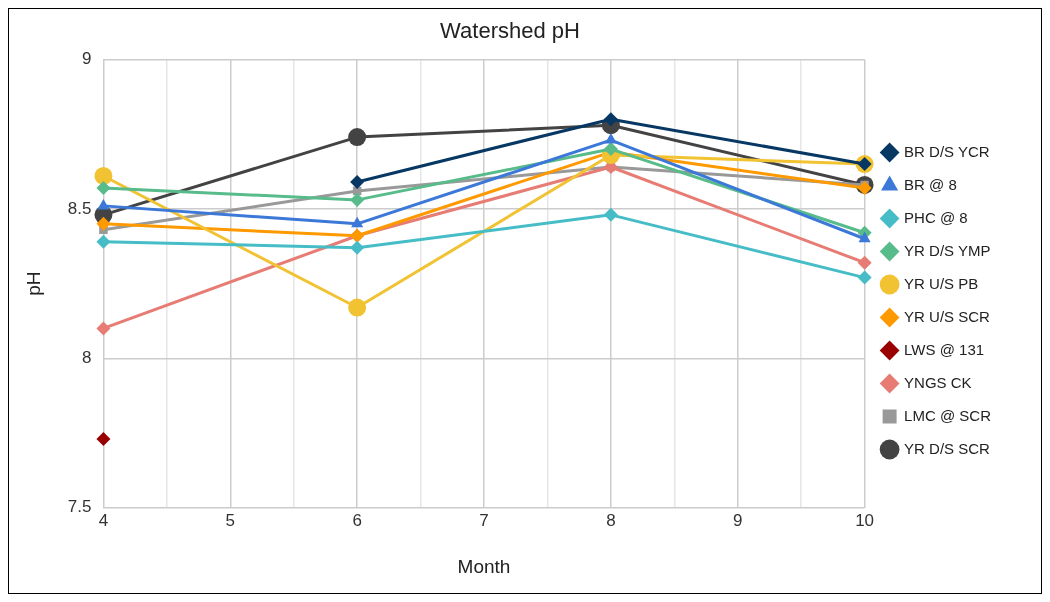 Image resolution: width=1050 pixels, height=602 pixels. Describe the element at coordinates (941, 283) in the screenshot. I see `legend-label: YR U/S PB` at that location.